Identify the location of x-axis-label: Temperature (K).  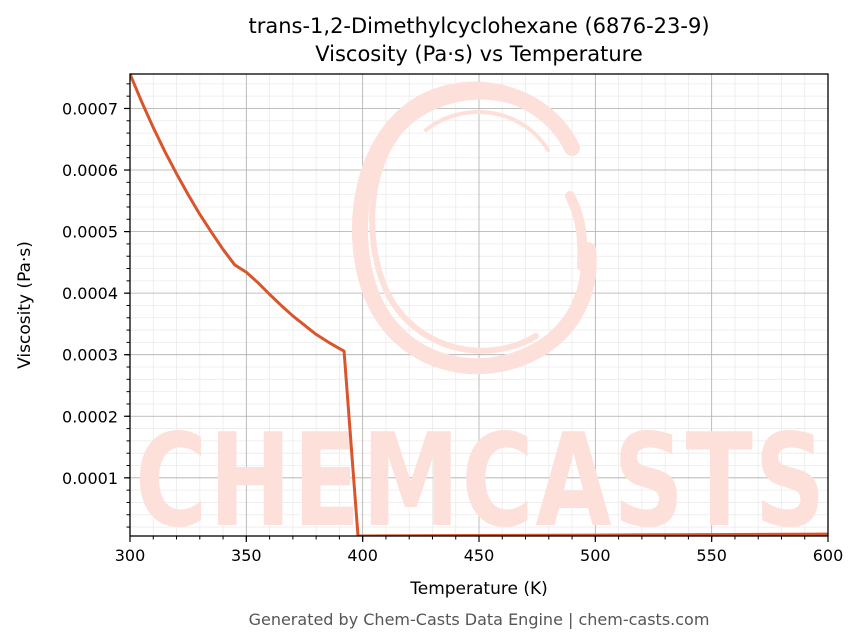
(478, 589).